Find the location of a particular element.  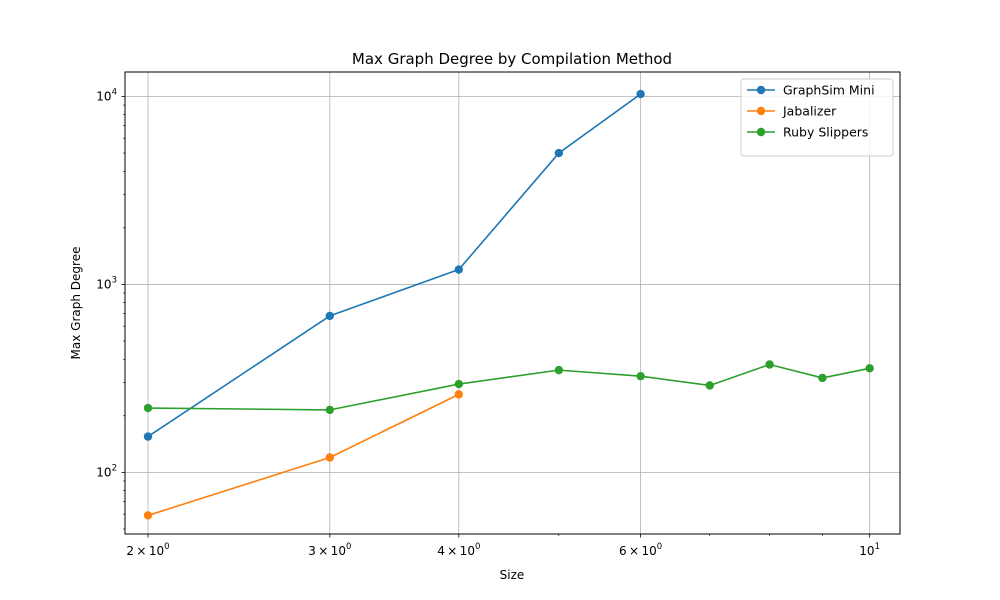

chart-title: Max Graph Degree by Compilation Method is located at coordinates (512, 59).